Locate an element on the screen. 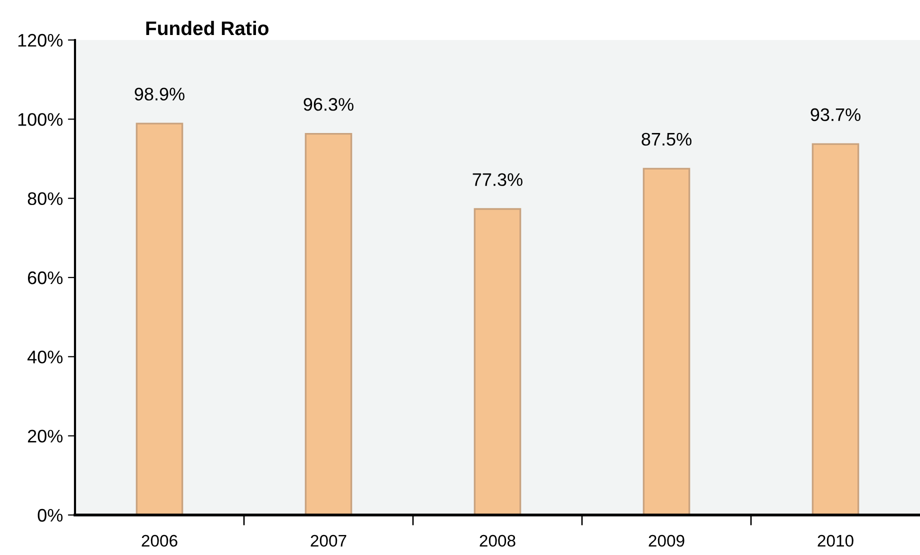 The height and width of the screenshot is (555, 920). y-tick-label: 20% is located at coordinates (45, 436).